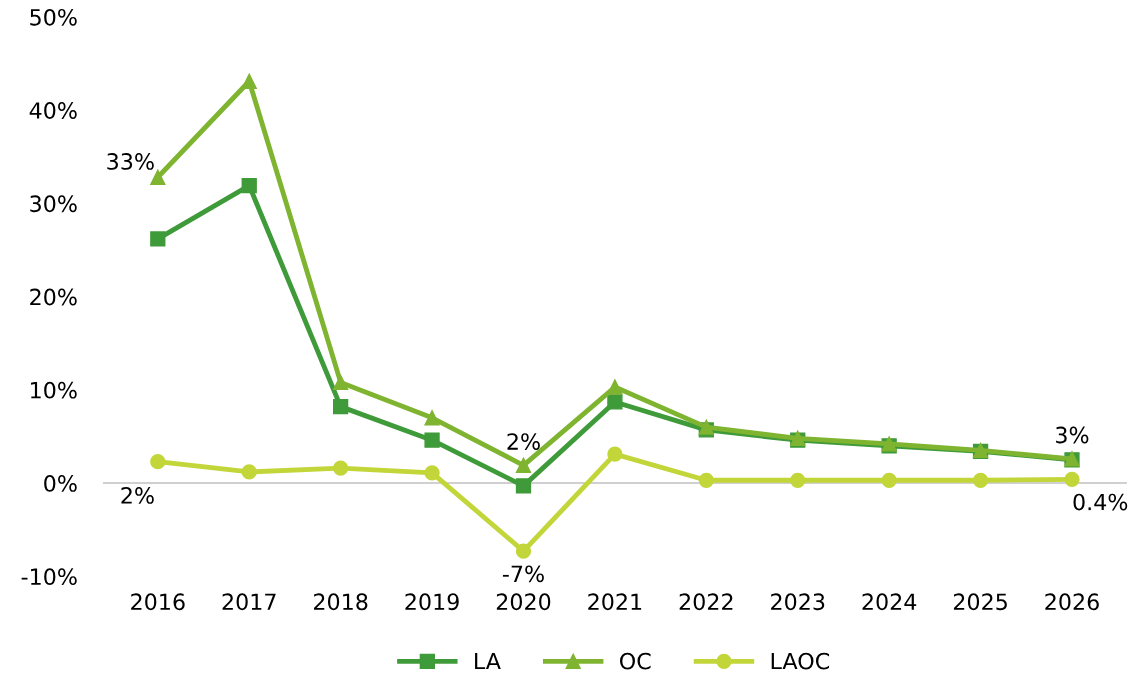  What do you see at coordinates (341, 602) in the screenshot?
I see `x-tick-label: 2018` at bounding box center [341, 602].